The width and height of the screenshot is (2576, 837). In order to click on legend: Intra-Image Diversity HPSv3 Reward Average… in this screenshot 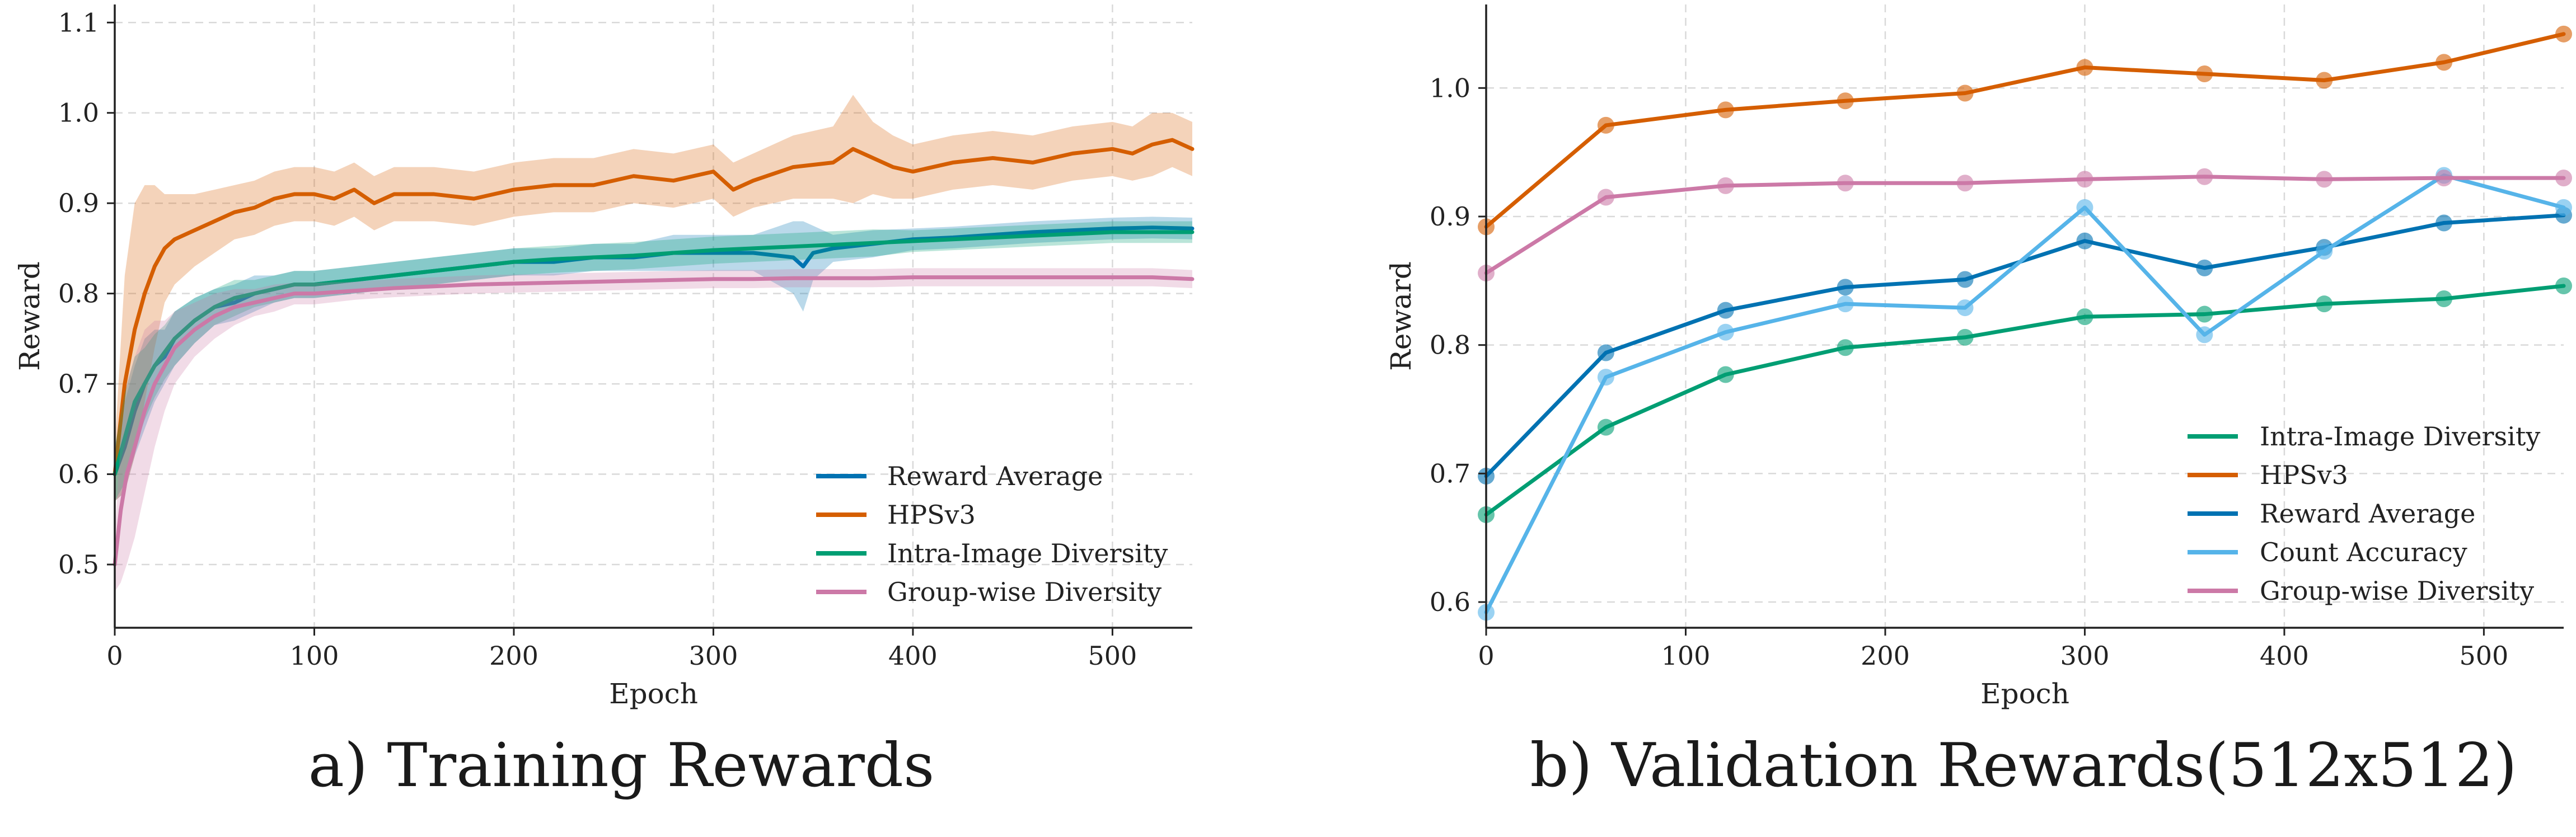, I will do `click(2364, 513)`.